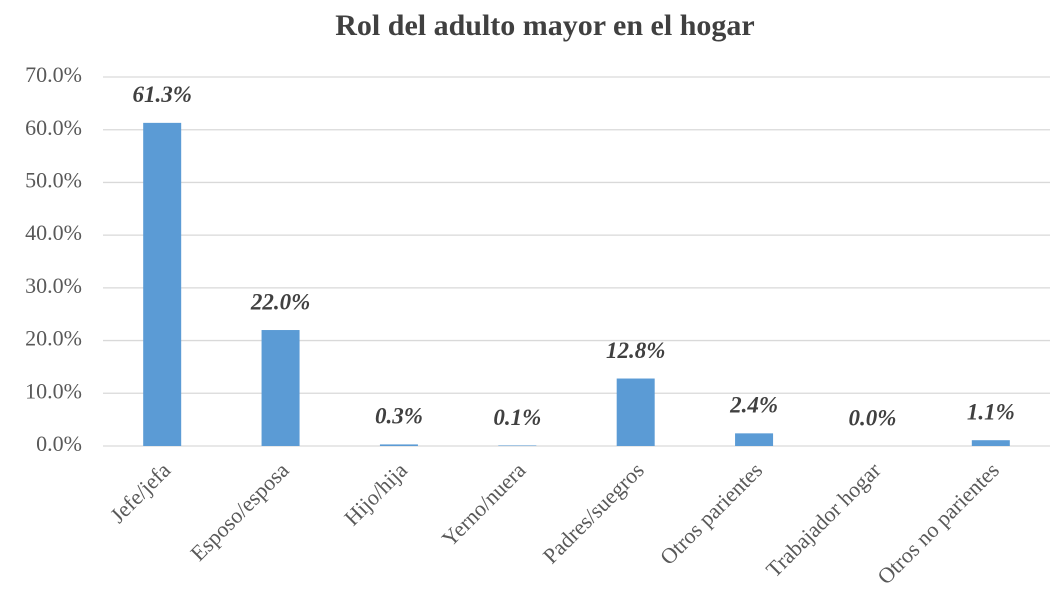  Describe the element at coordinates (53, 390) in the screenshot. I see `y-tick-label: 10.0%` at that location.